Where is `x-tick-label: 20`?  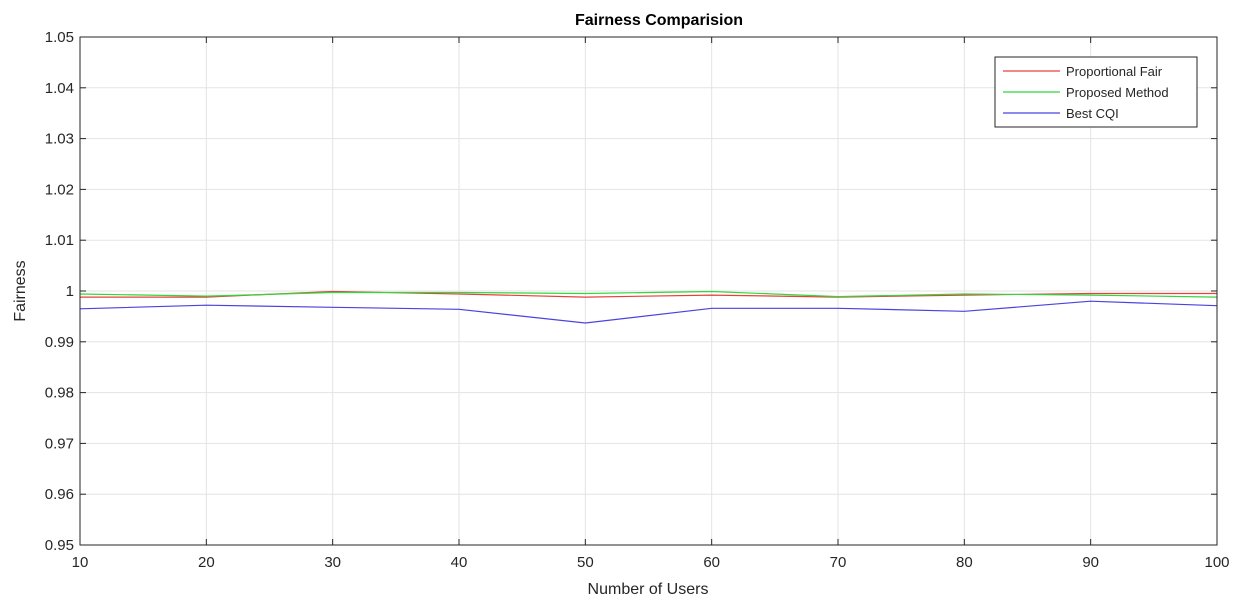 x-tick-label: 20 is located at coordinates (206, 562).